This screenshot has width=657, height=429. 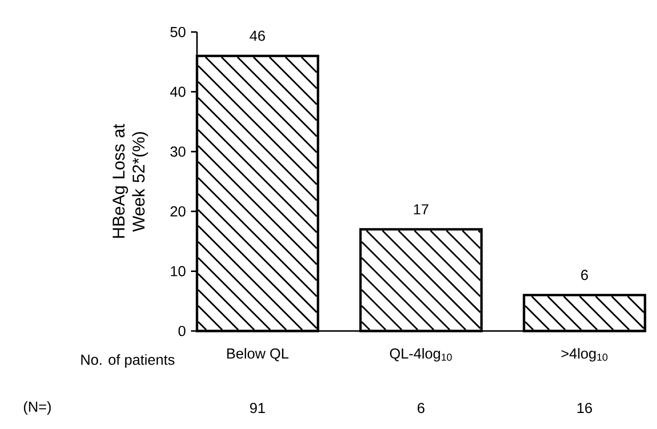 What do you see at coordinates (178, 151) in the screenshot?
I see `y-tick-label: 30` at bounding box center [178, 151].